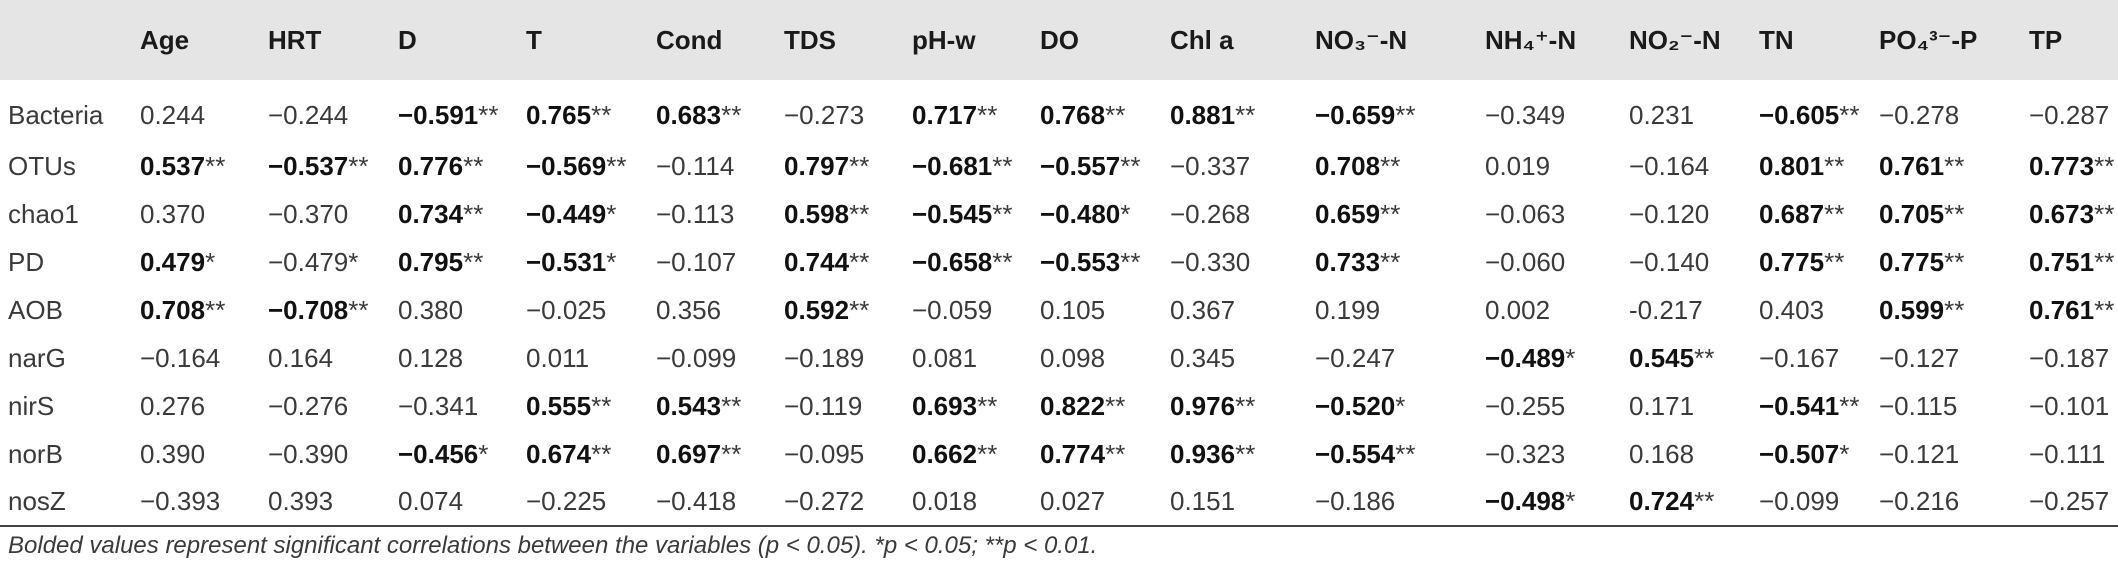 The width and height of the screenshot is (2118, 575). I want to click on correlation-value: 0.674, so click(559, 453).